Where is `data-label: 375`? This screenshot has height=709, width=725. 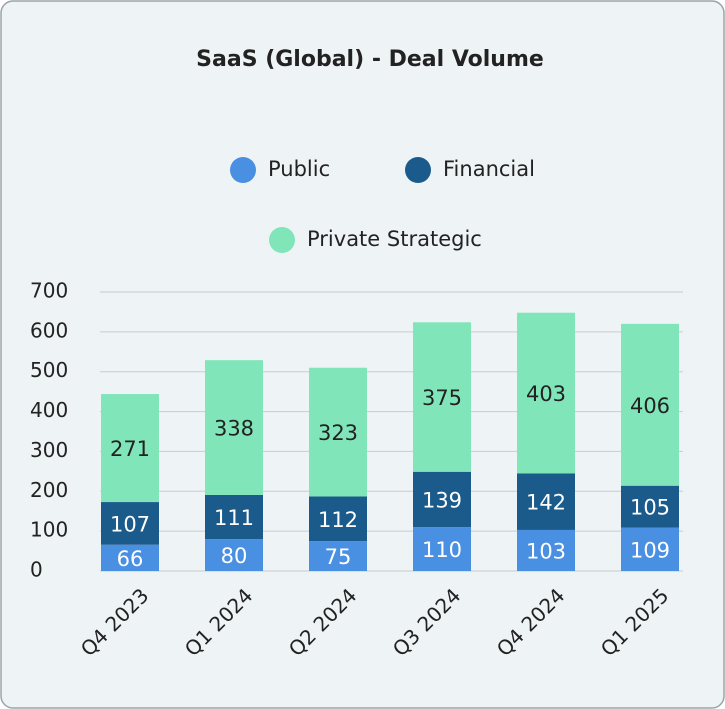 data-label: 375 is located at coordinates (442, 398).